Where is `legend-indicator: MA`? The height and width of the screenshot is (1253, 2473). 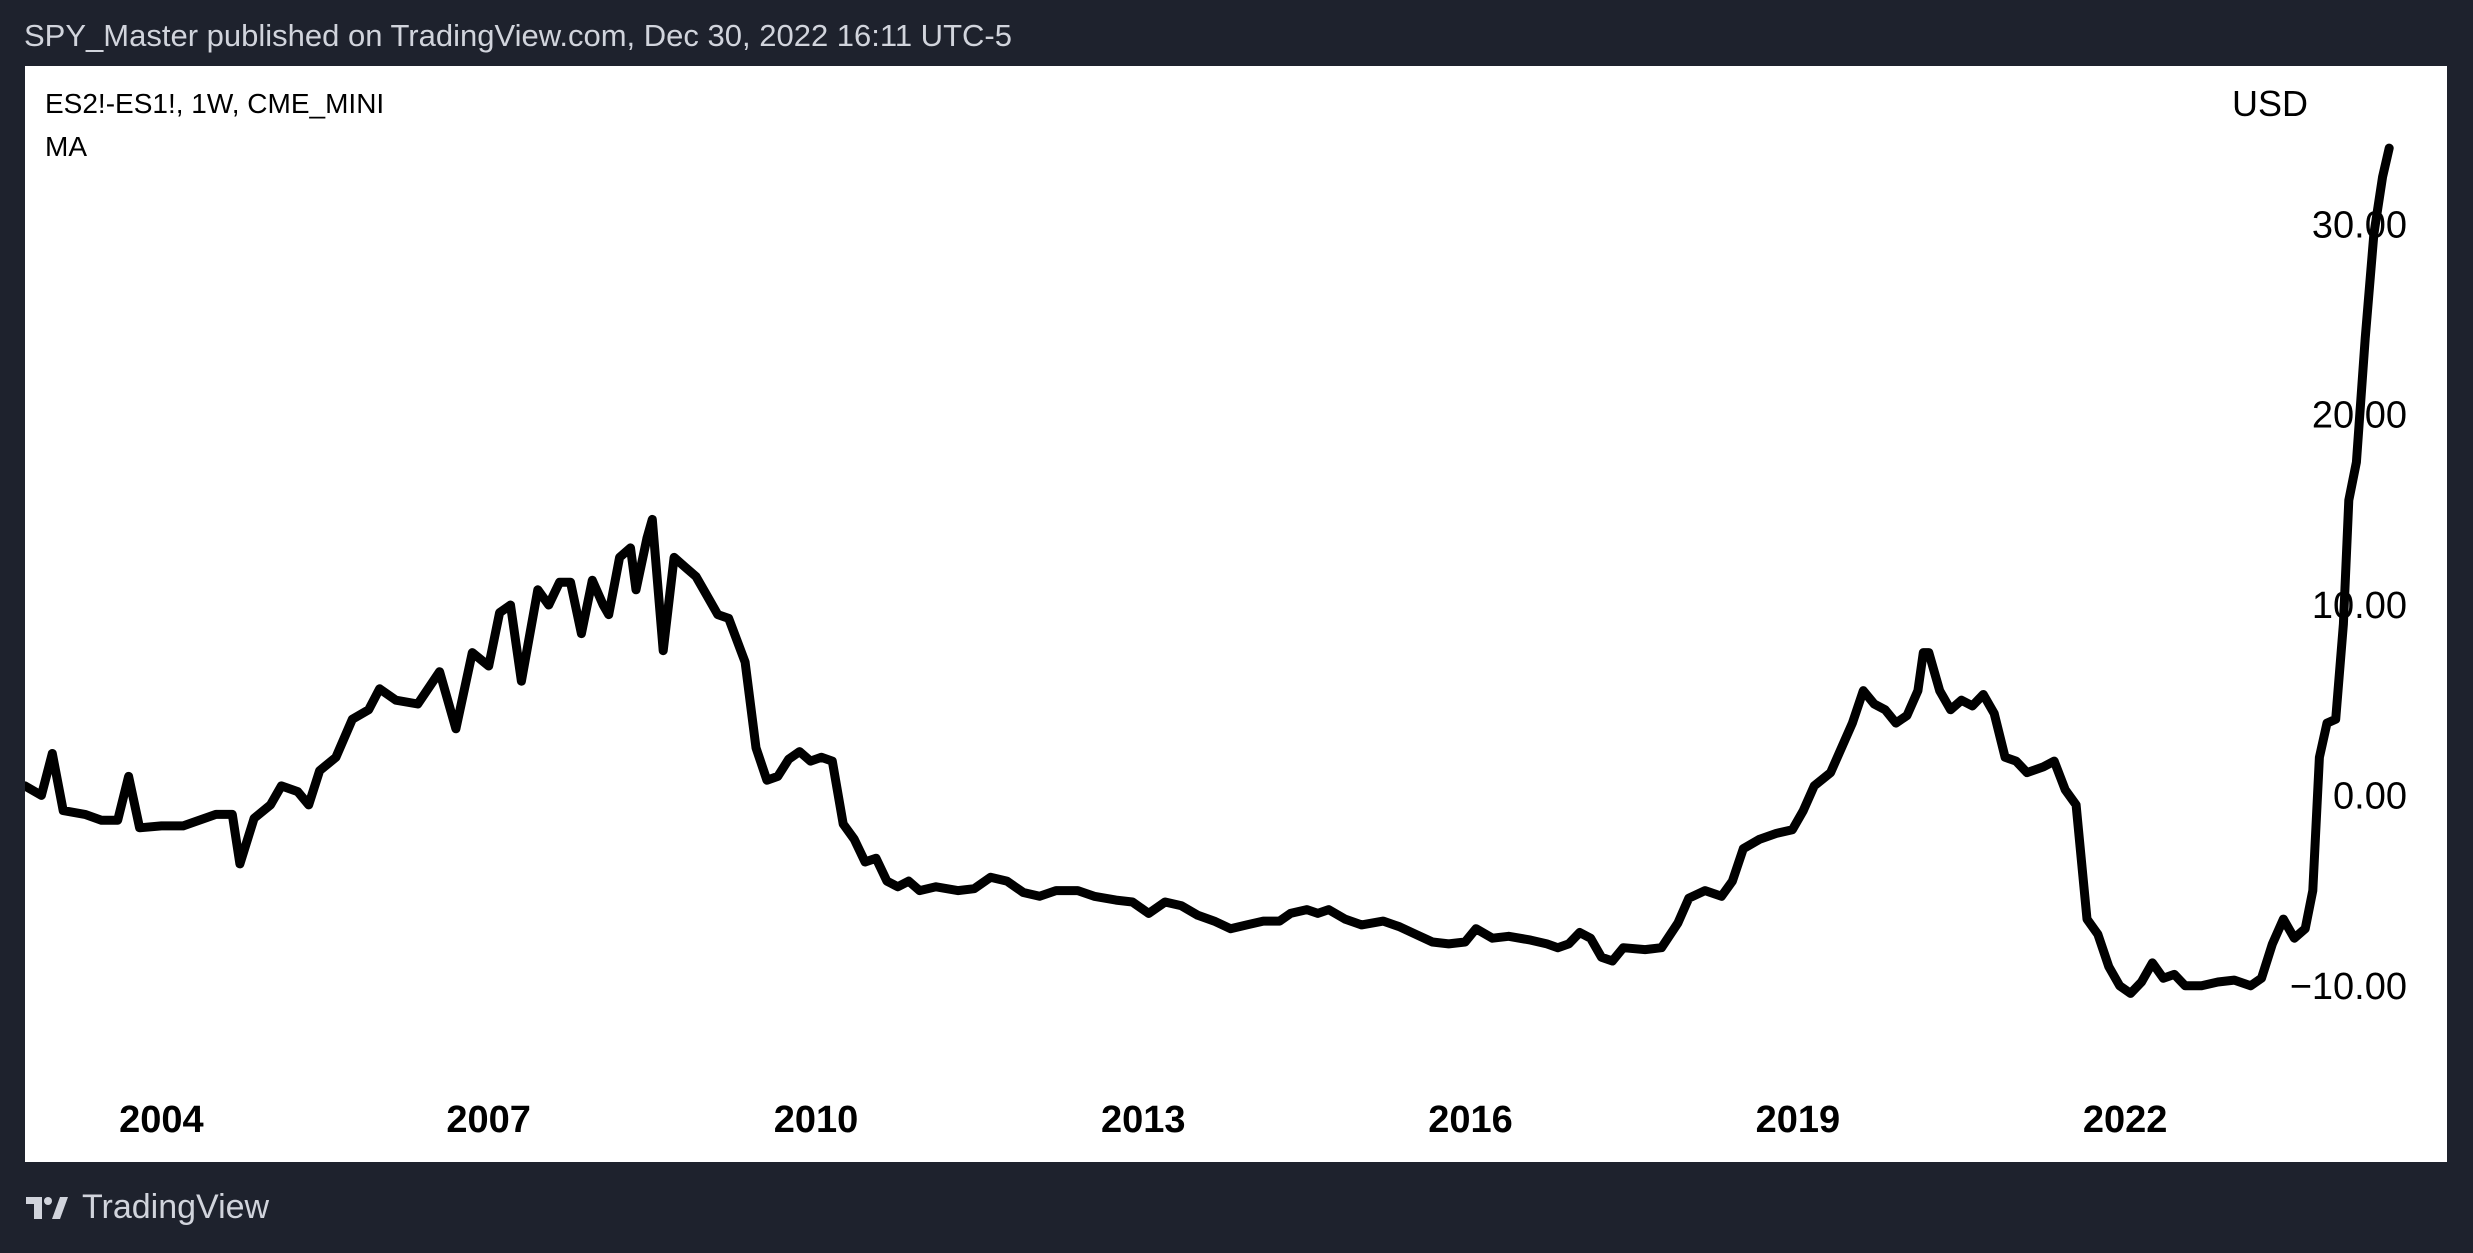 legend-indicator: MA is located at coordinates (66, 146).